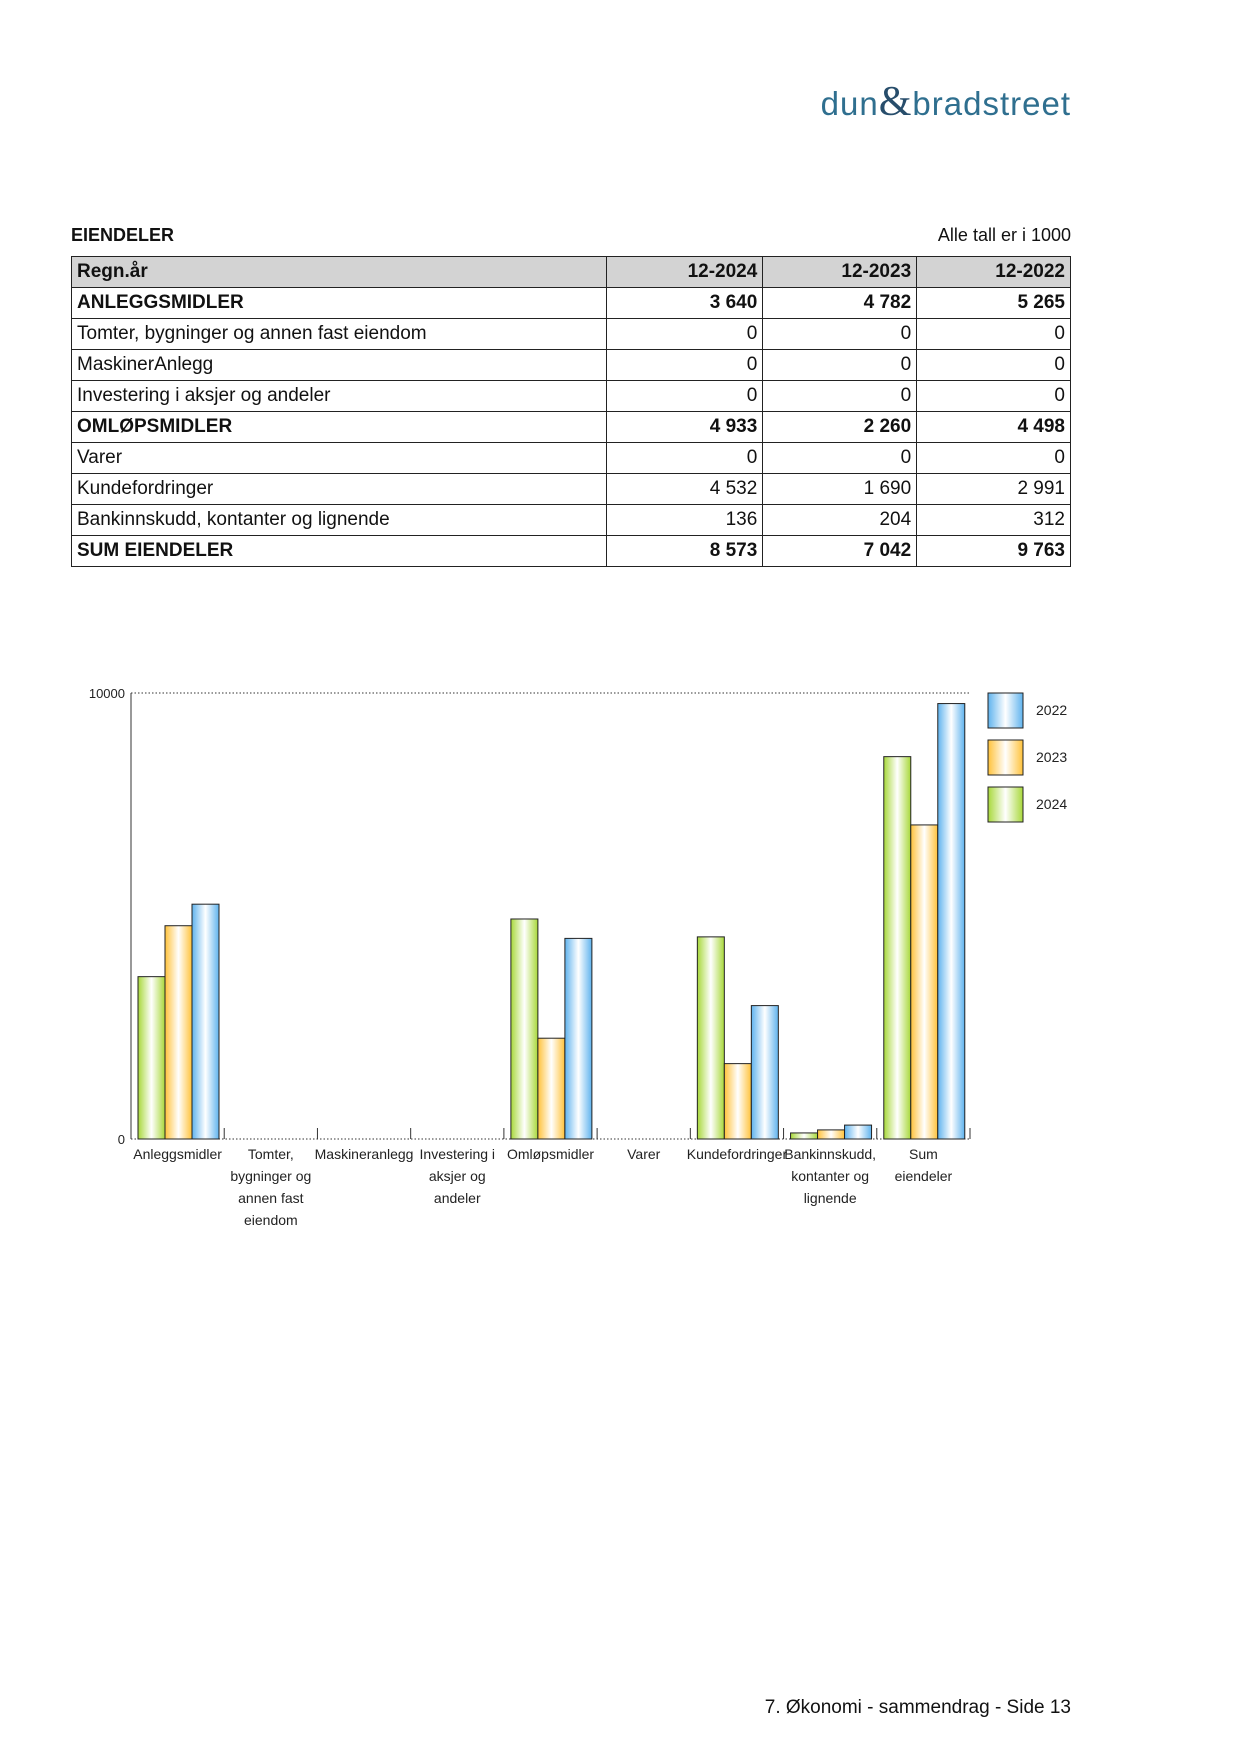 The width and height of the screenshot is (1241, 1754). I want to click on table-cell: MaskinerAnlegg, so click(339, 365).